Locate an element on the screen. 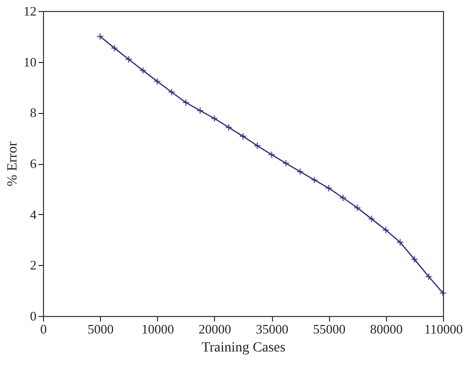 Image resolution: width=474 pixels, height=379 pixels. x-tick-label: 10000 is located at coordinates (158, 329).